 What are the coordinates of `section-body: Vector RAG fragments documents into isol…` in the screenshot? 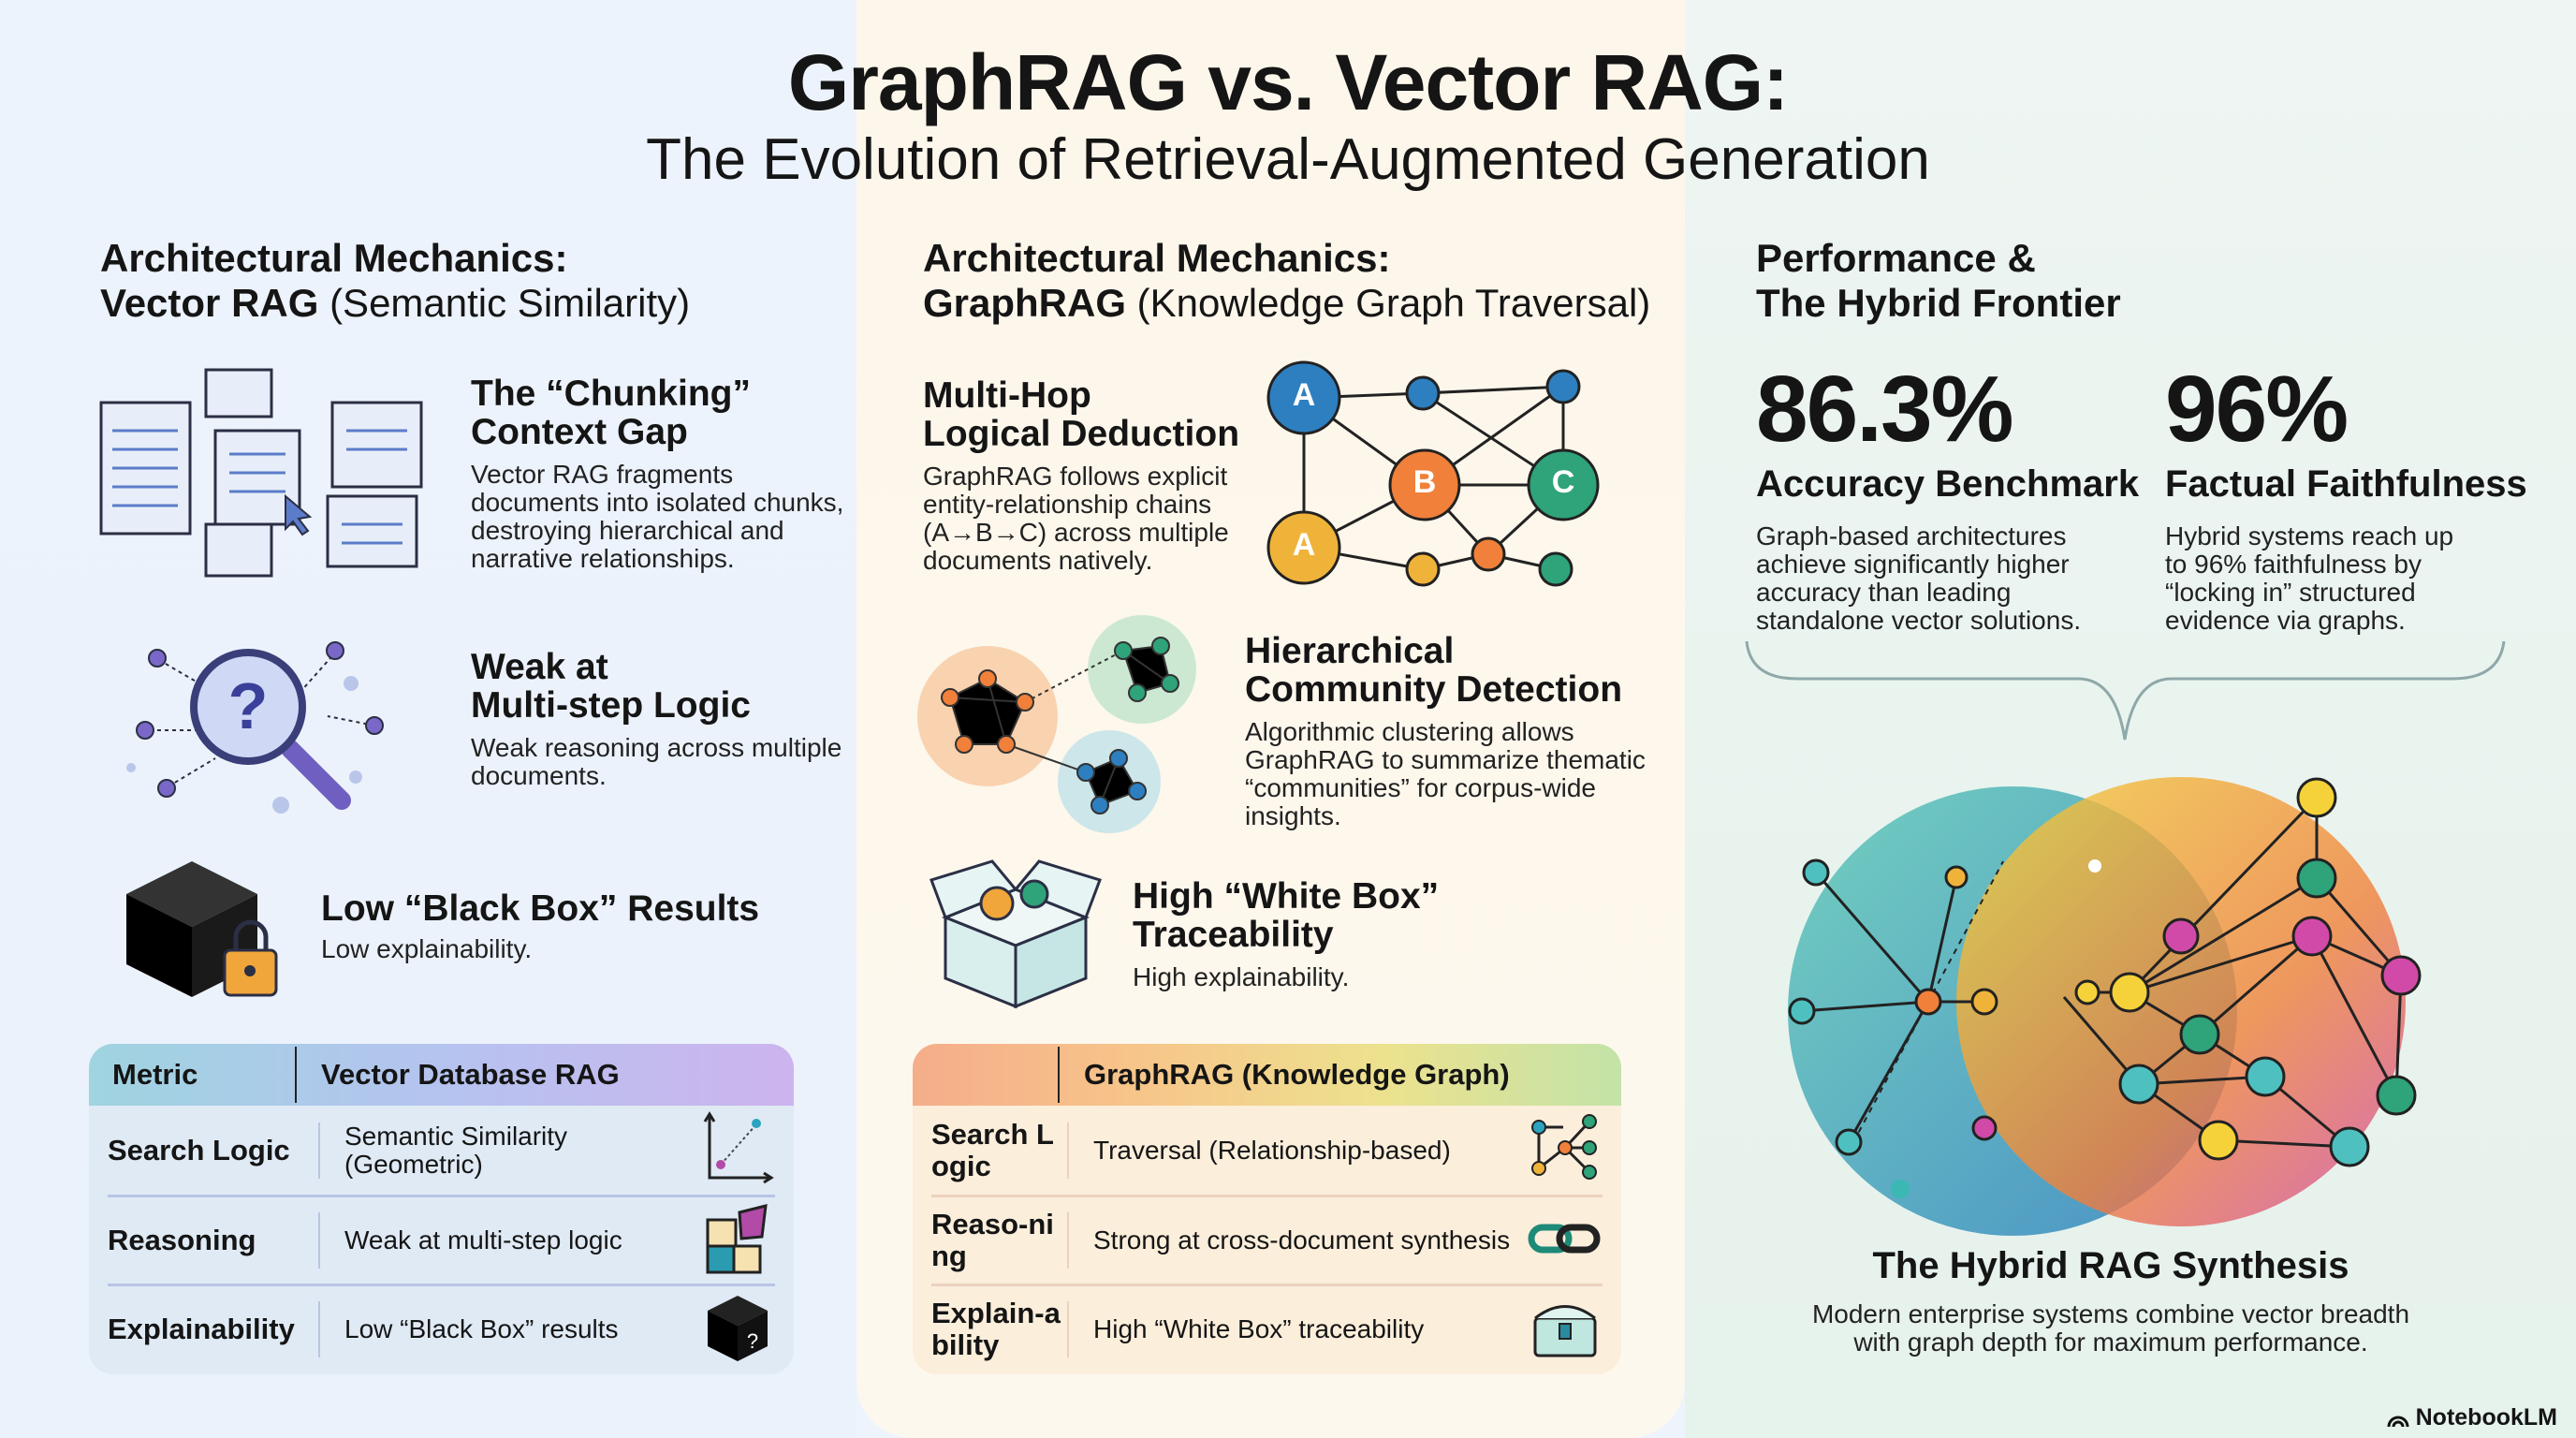 It's located at (657, 516).